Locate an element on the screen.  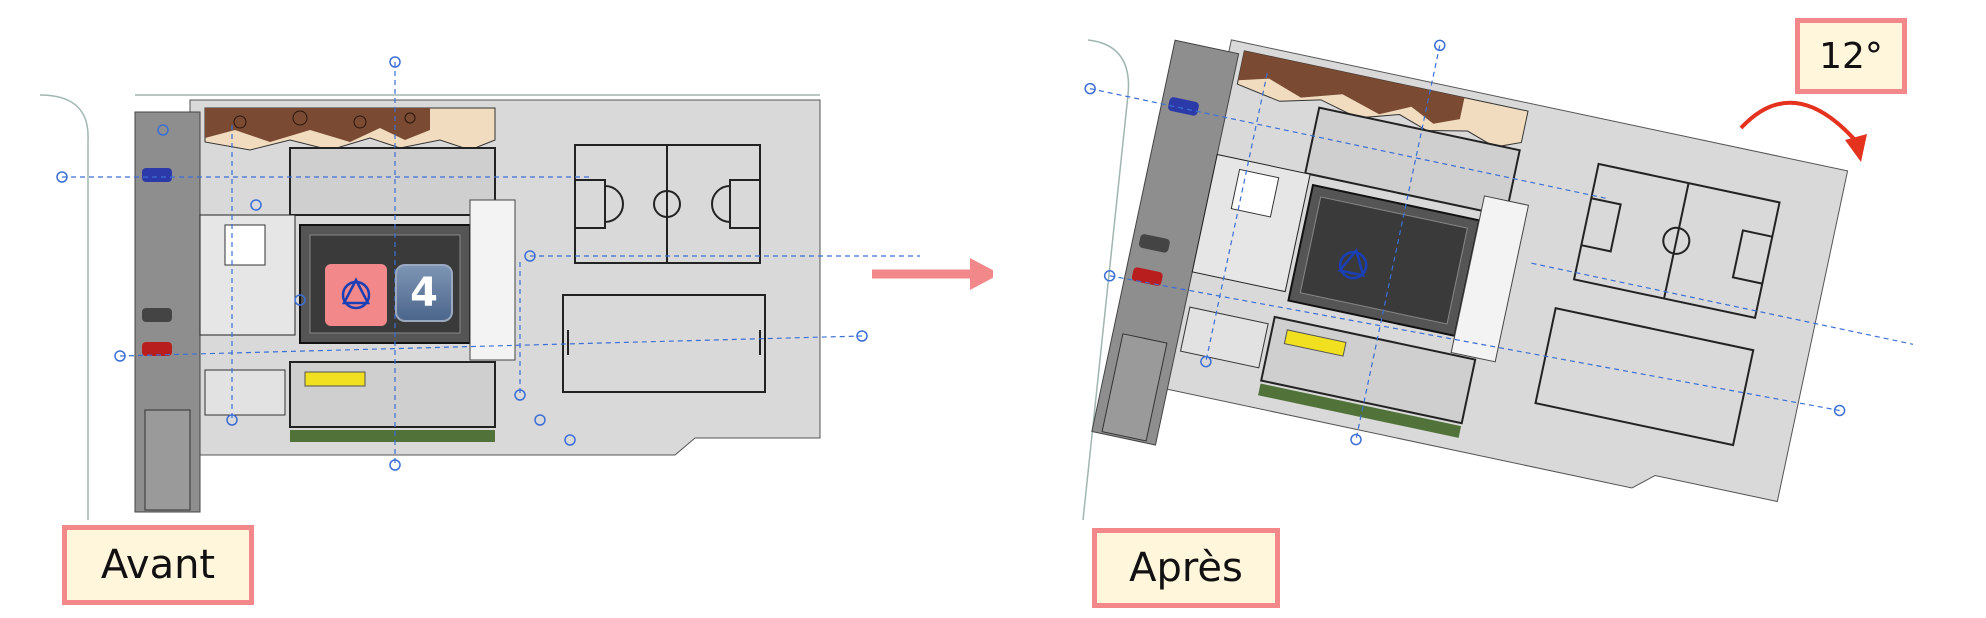
transition-arrow-head is located at coordinates (981, 274).